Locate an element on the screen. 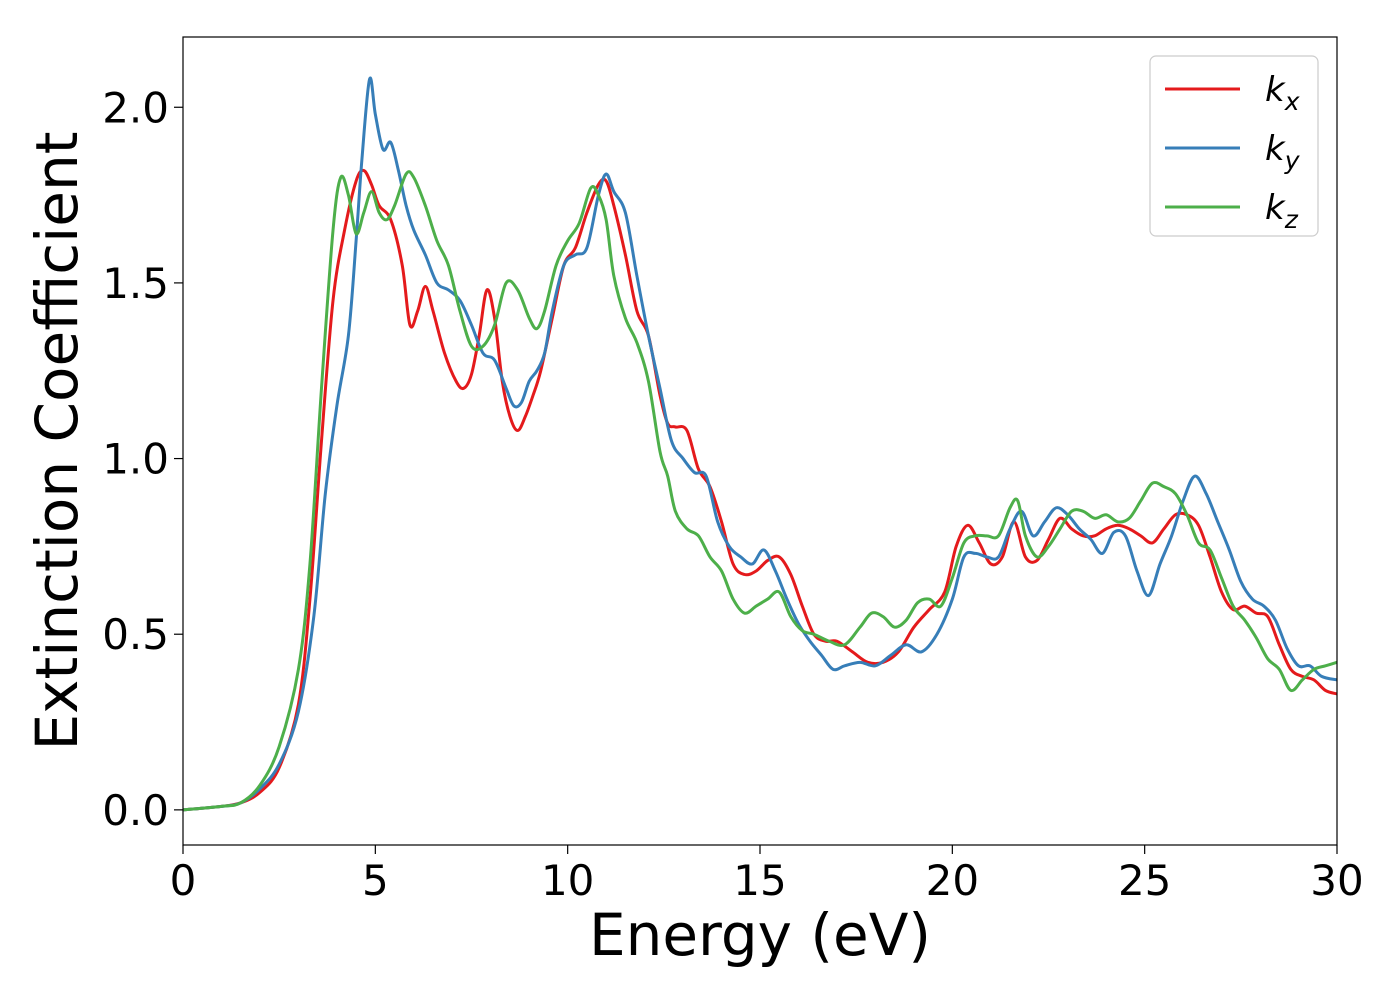 The width and height of the screenshot is (1400, 1000). legend-label-y: ky is located at coordinates (1283, 152).